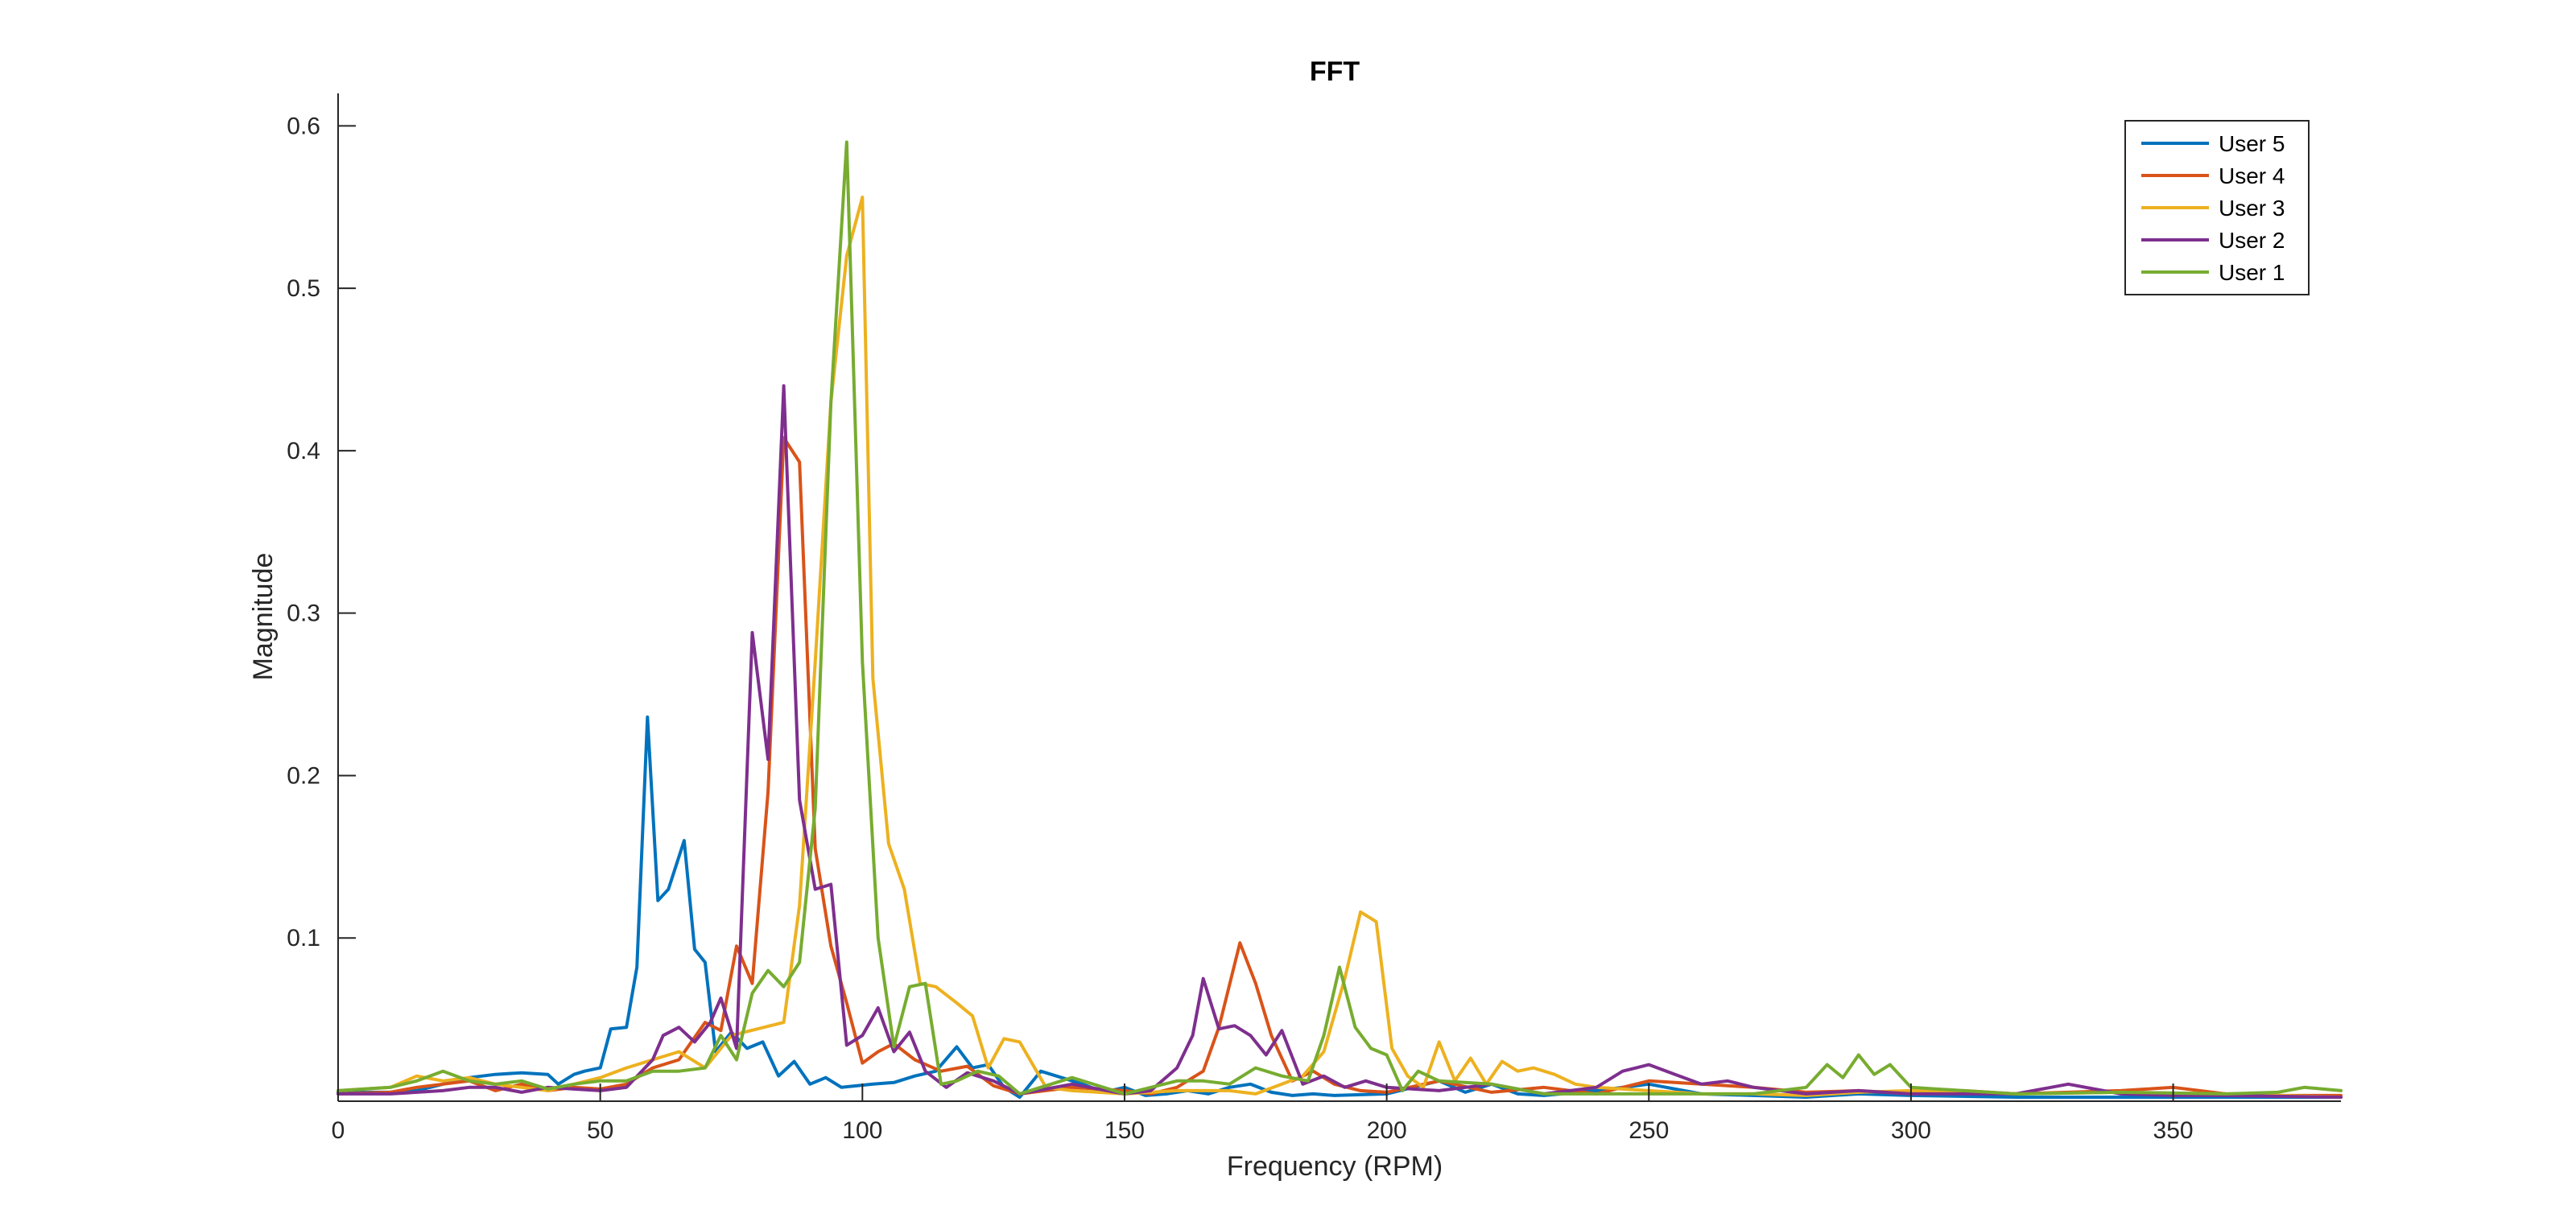  What do you see at coordinates (1335, 71) in the screenshot?
I see `chart-title: FFT` at bounding box center [1335, 71].